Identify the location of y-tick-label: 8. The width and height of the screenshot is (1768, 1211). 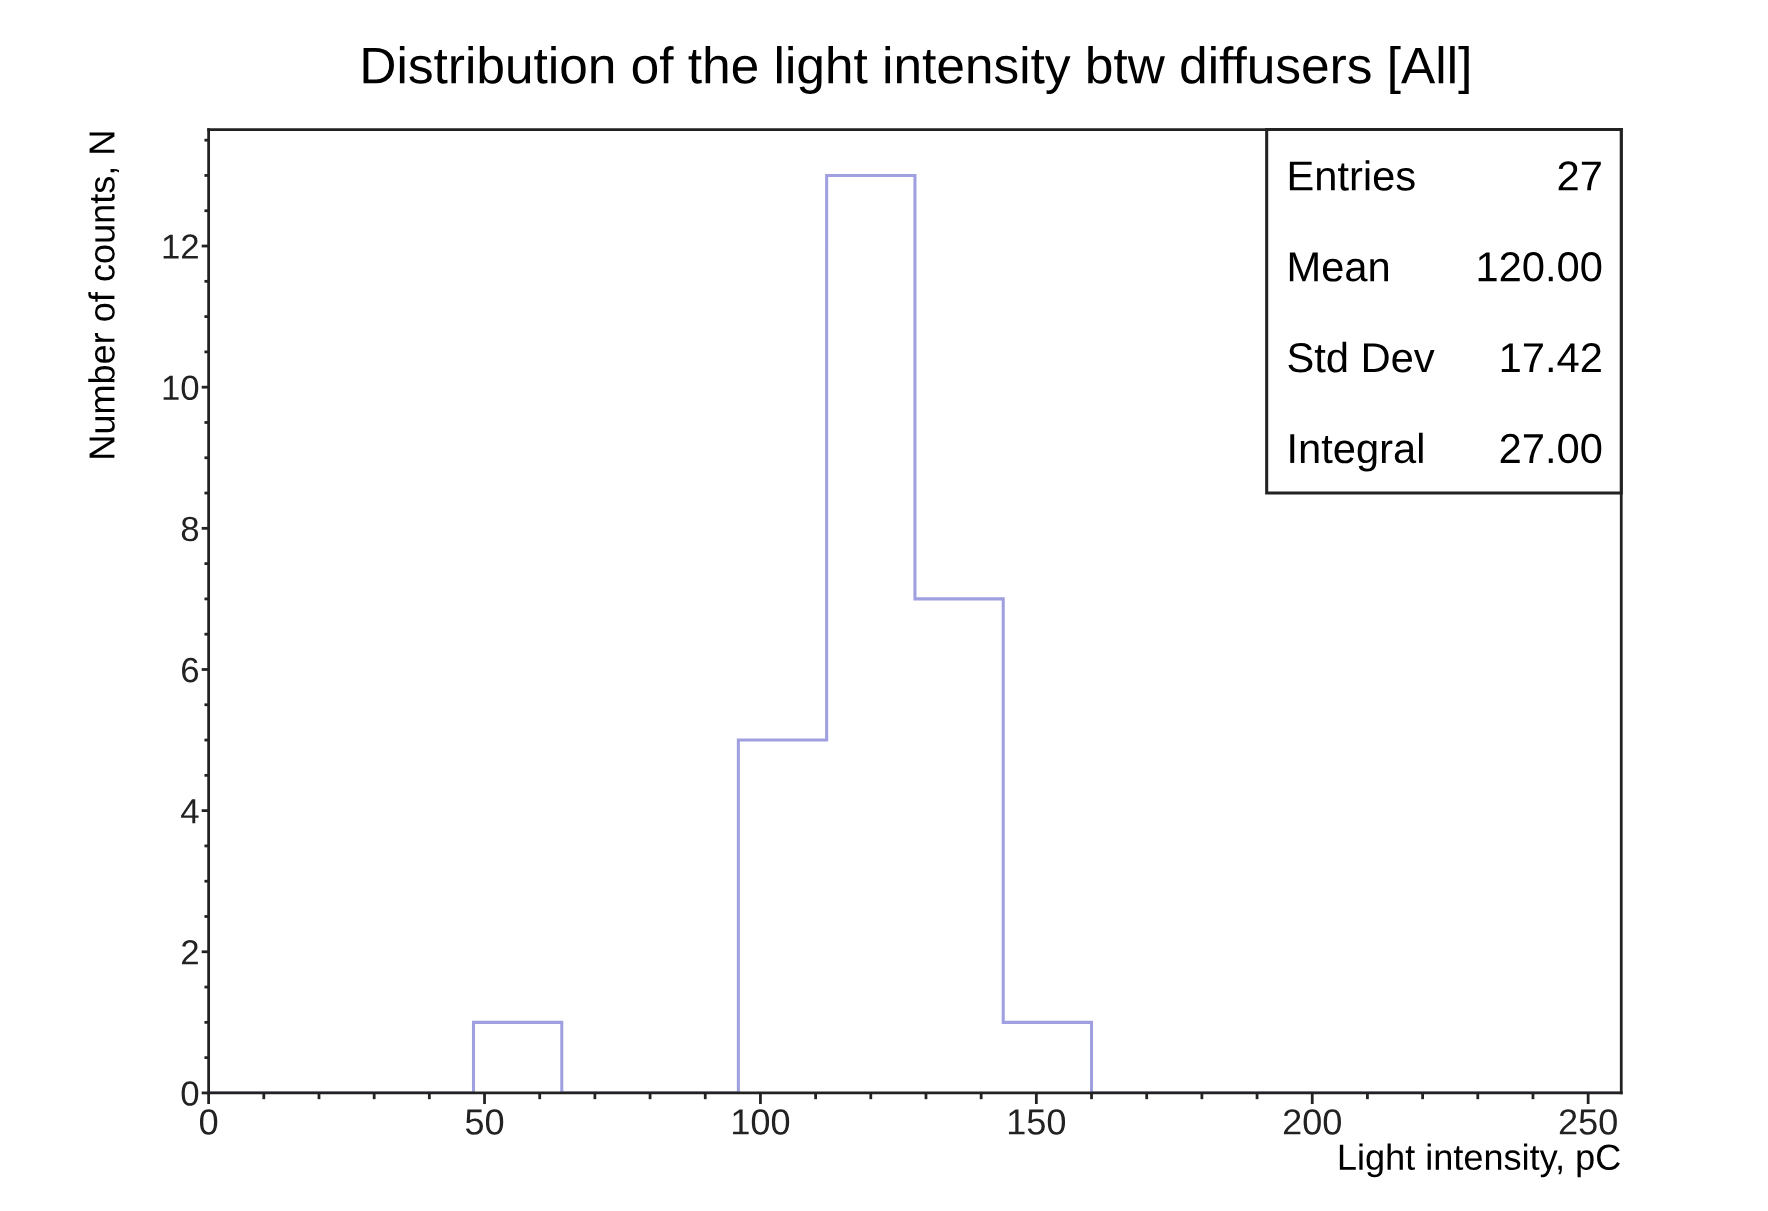
(190, 529).